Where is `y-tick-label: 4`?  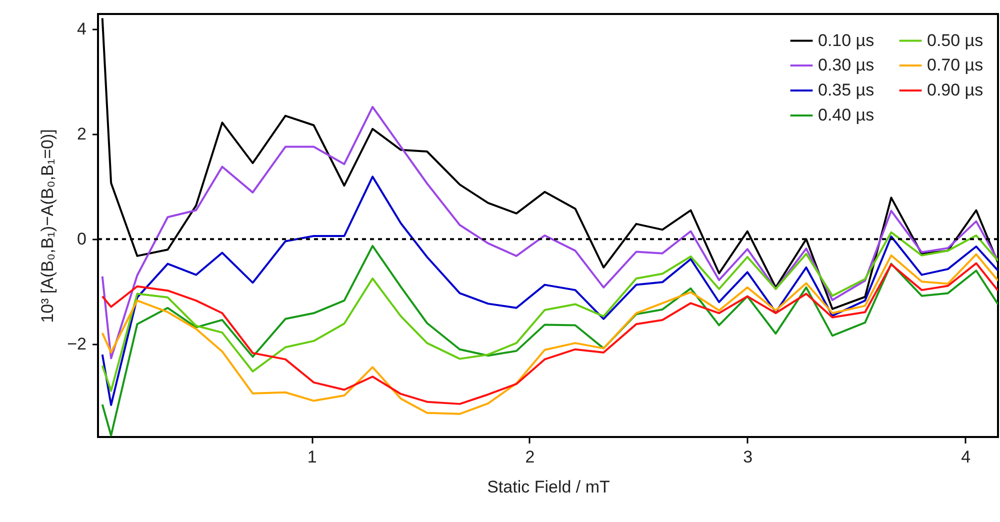 y-tick-label: 4 is located at coordinates (81, 29).